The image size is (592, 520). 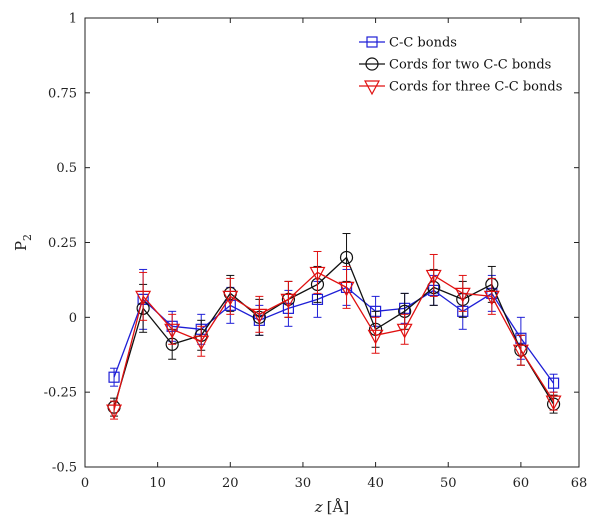 What do you see at coordinates (579, 483) in the screenshot?
I see `x-tick-label: 68` at bounding box center [579, 483].